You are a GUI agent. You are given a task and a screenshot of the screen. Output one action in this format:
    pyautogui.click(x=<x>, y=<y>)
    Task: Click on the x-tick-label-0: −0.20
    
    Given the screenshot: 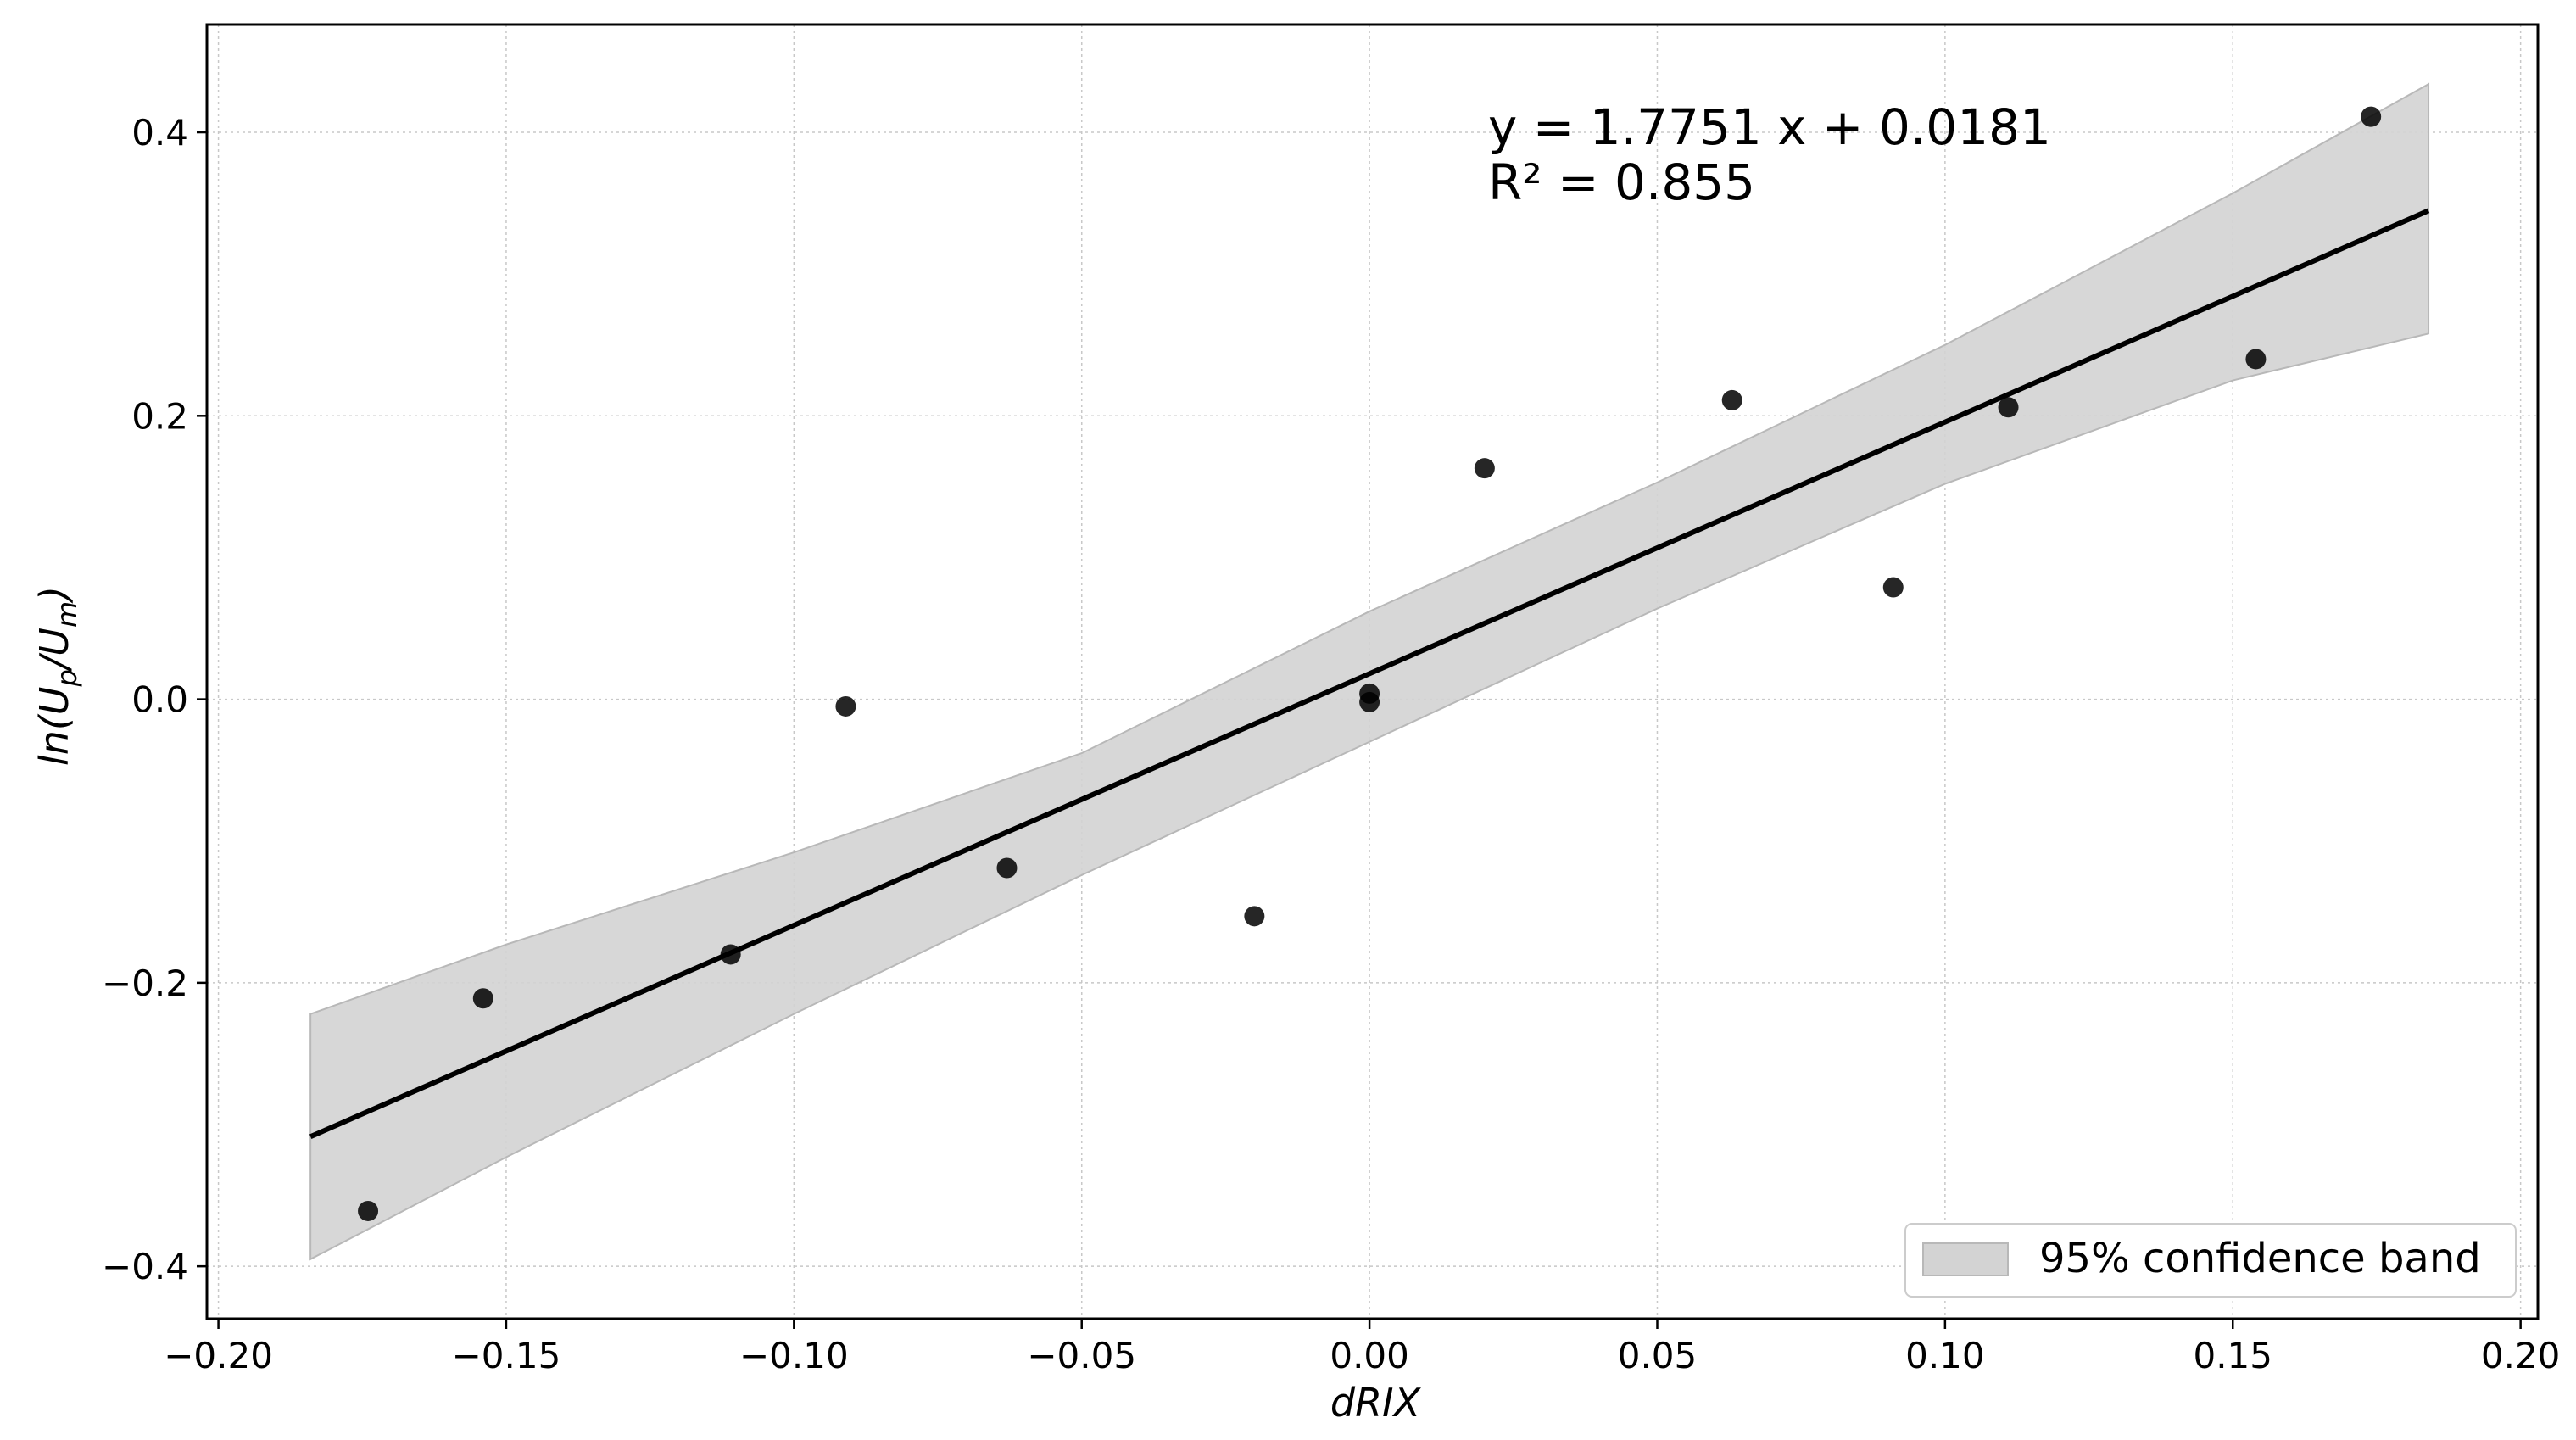 What is the action you would take?
    pyautogui.click(x=218, y=1355)
    